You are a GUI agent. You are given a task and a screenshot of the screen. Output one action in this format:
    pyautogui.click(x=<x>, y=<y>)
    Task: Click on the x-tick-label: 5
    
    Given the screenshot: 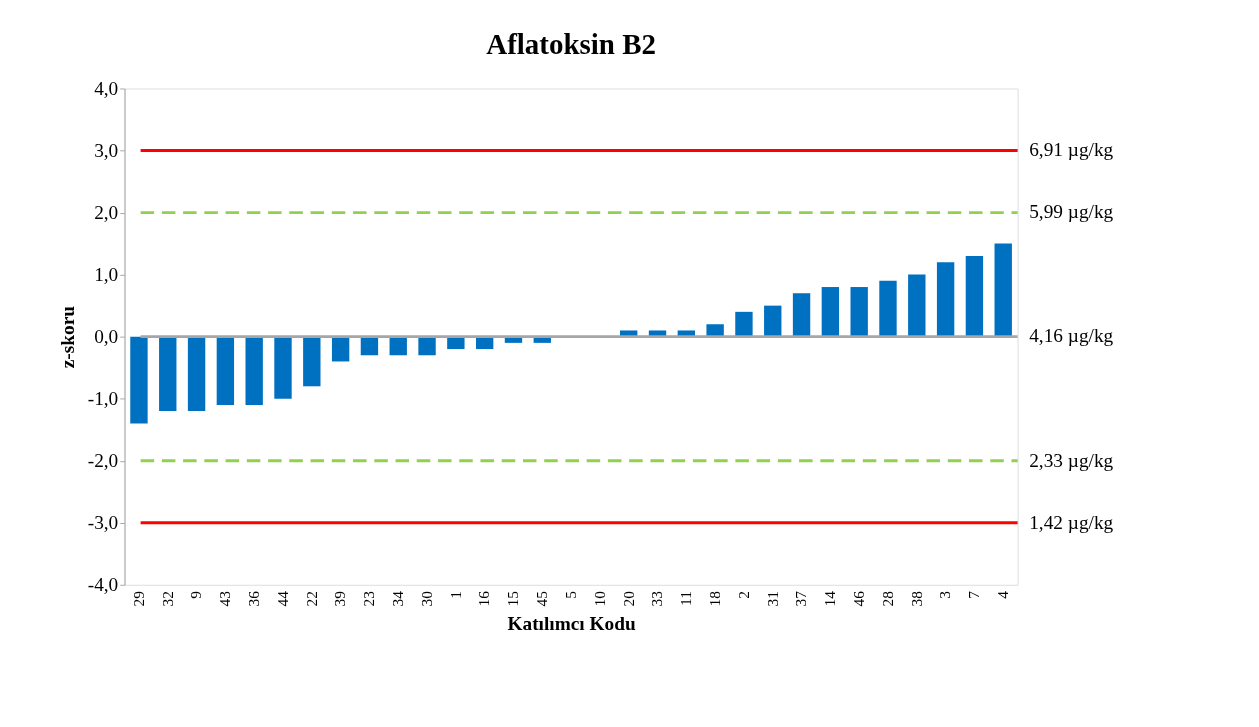 What is the action you would take?
    pyautogui.click(x=570, y=594)
    